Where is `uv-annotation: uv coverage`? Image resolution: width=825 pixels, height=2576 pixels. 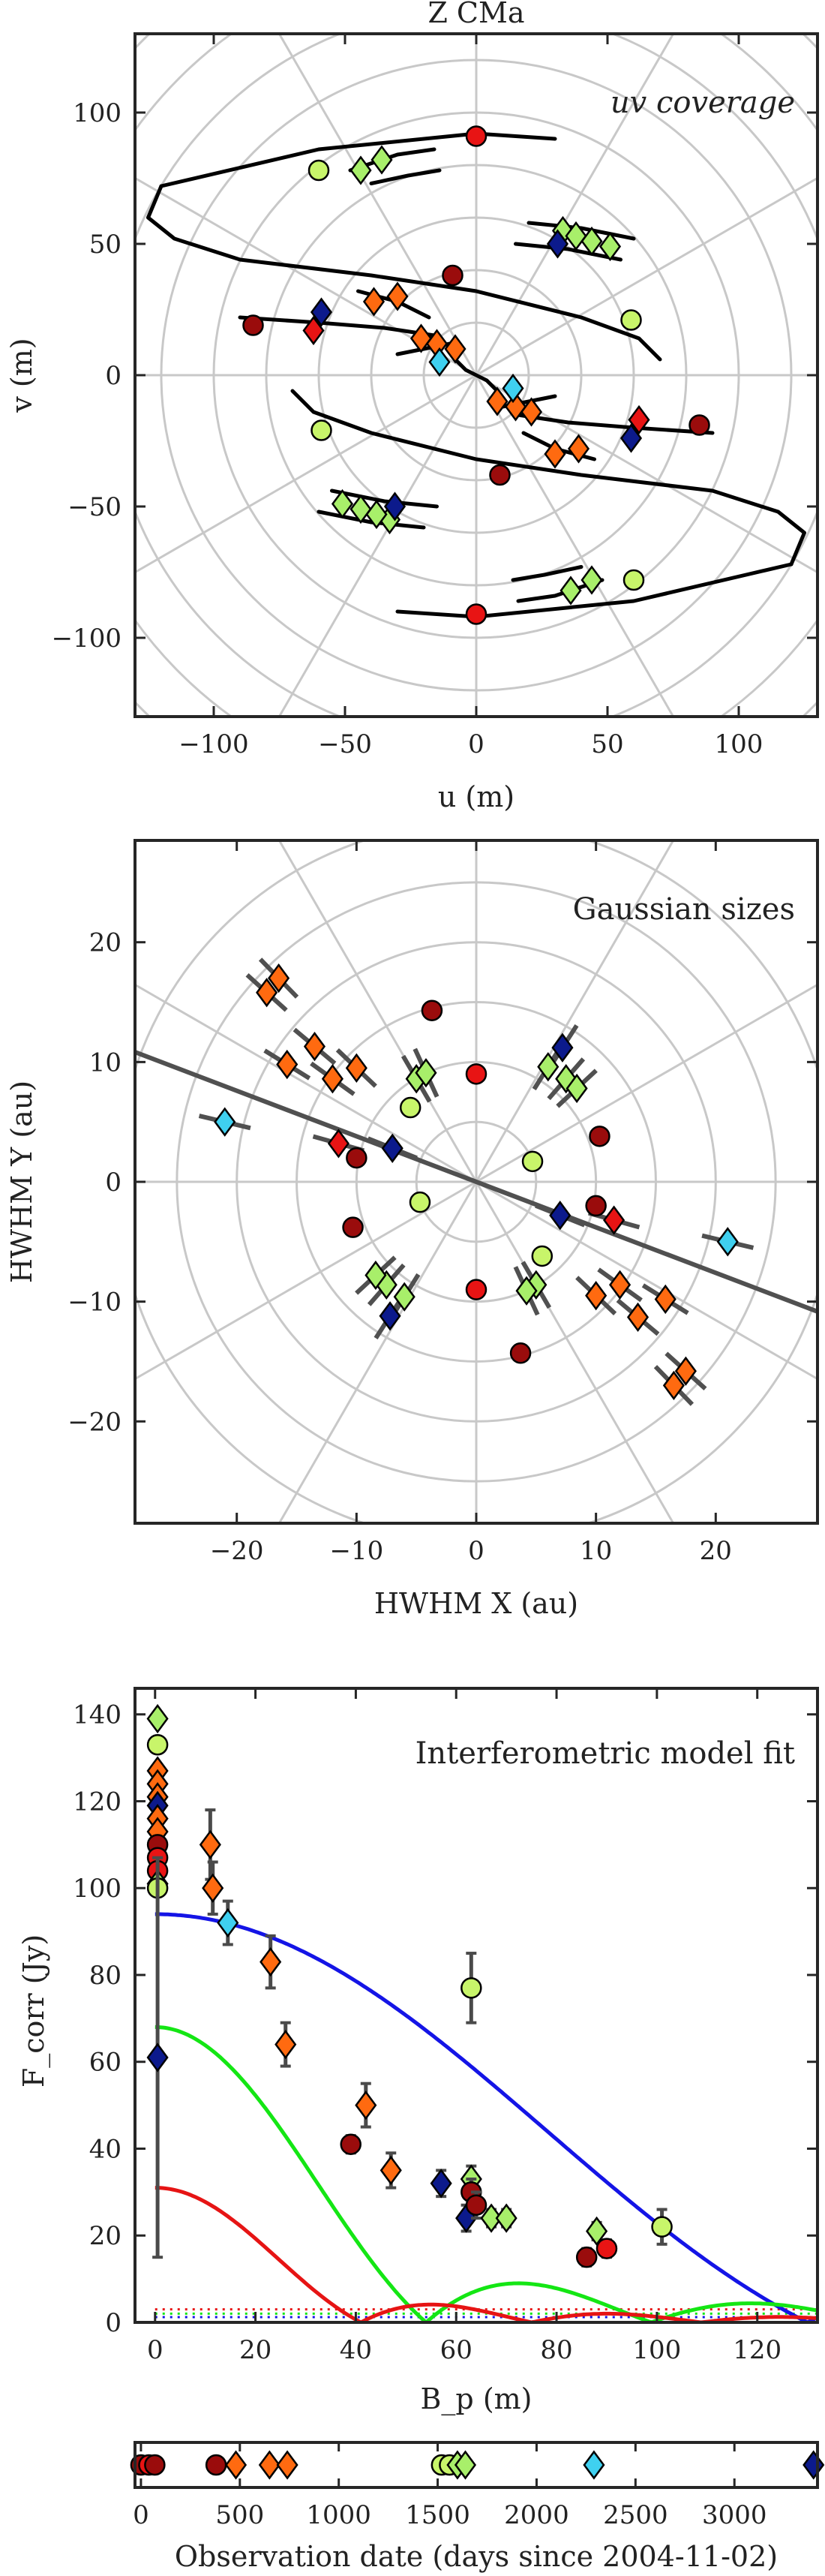 uv-annotation: uv coverage is located at coordinates (702, 103).